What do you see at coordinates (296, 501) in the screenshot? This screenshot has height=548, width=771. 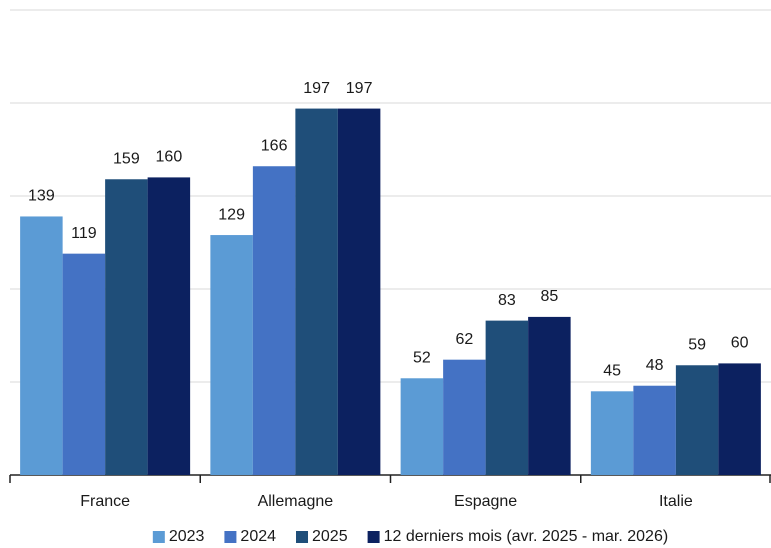 I see `x-tick-label: Allemagne` at bounding box center [296, 501].